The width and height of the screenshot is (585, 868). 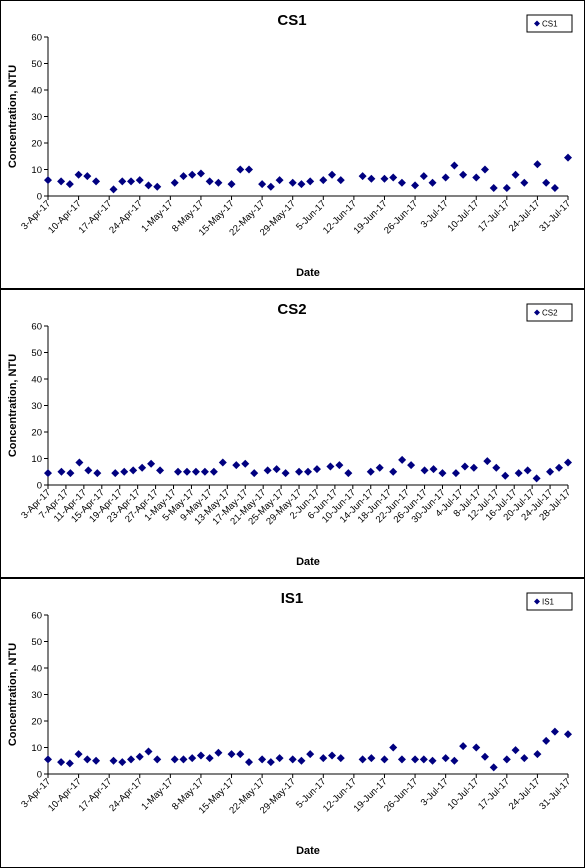 What do you see at coordinates (549, 601) in the screenshot?
I see `legend: IS1` at bounding box center [549, 601].